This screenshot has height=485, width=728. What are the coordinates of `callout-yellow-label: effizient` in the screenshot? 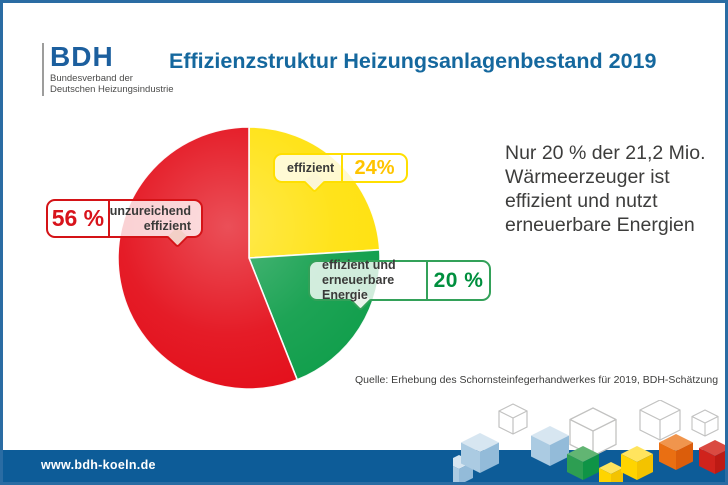 It's located at (311, 168).